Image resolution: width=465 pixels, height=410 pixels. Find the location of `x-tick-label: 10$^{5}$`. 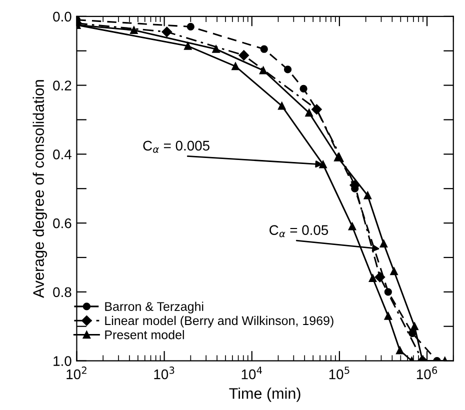

x-tick-label: 10$^{5}$ is located at coordinates (339, 373).